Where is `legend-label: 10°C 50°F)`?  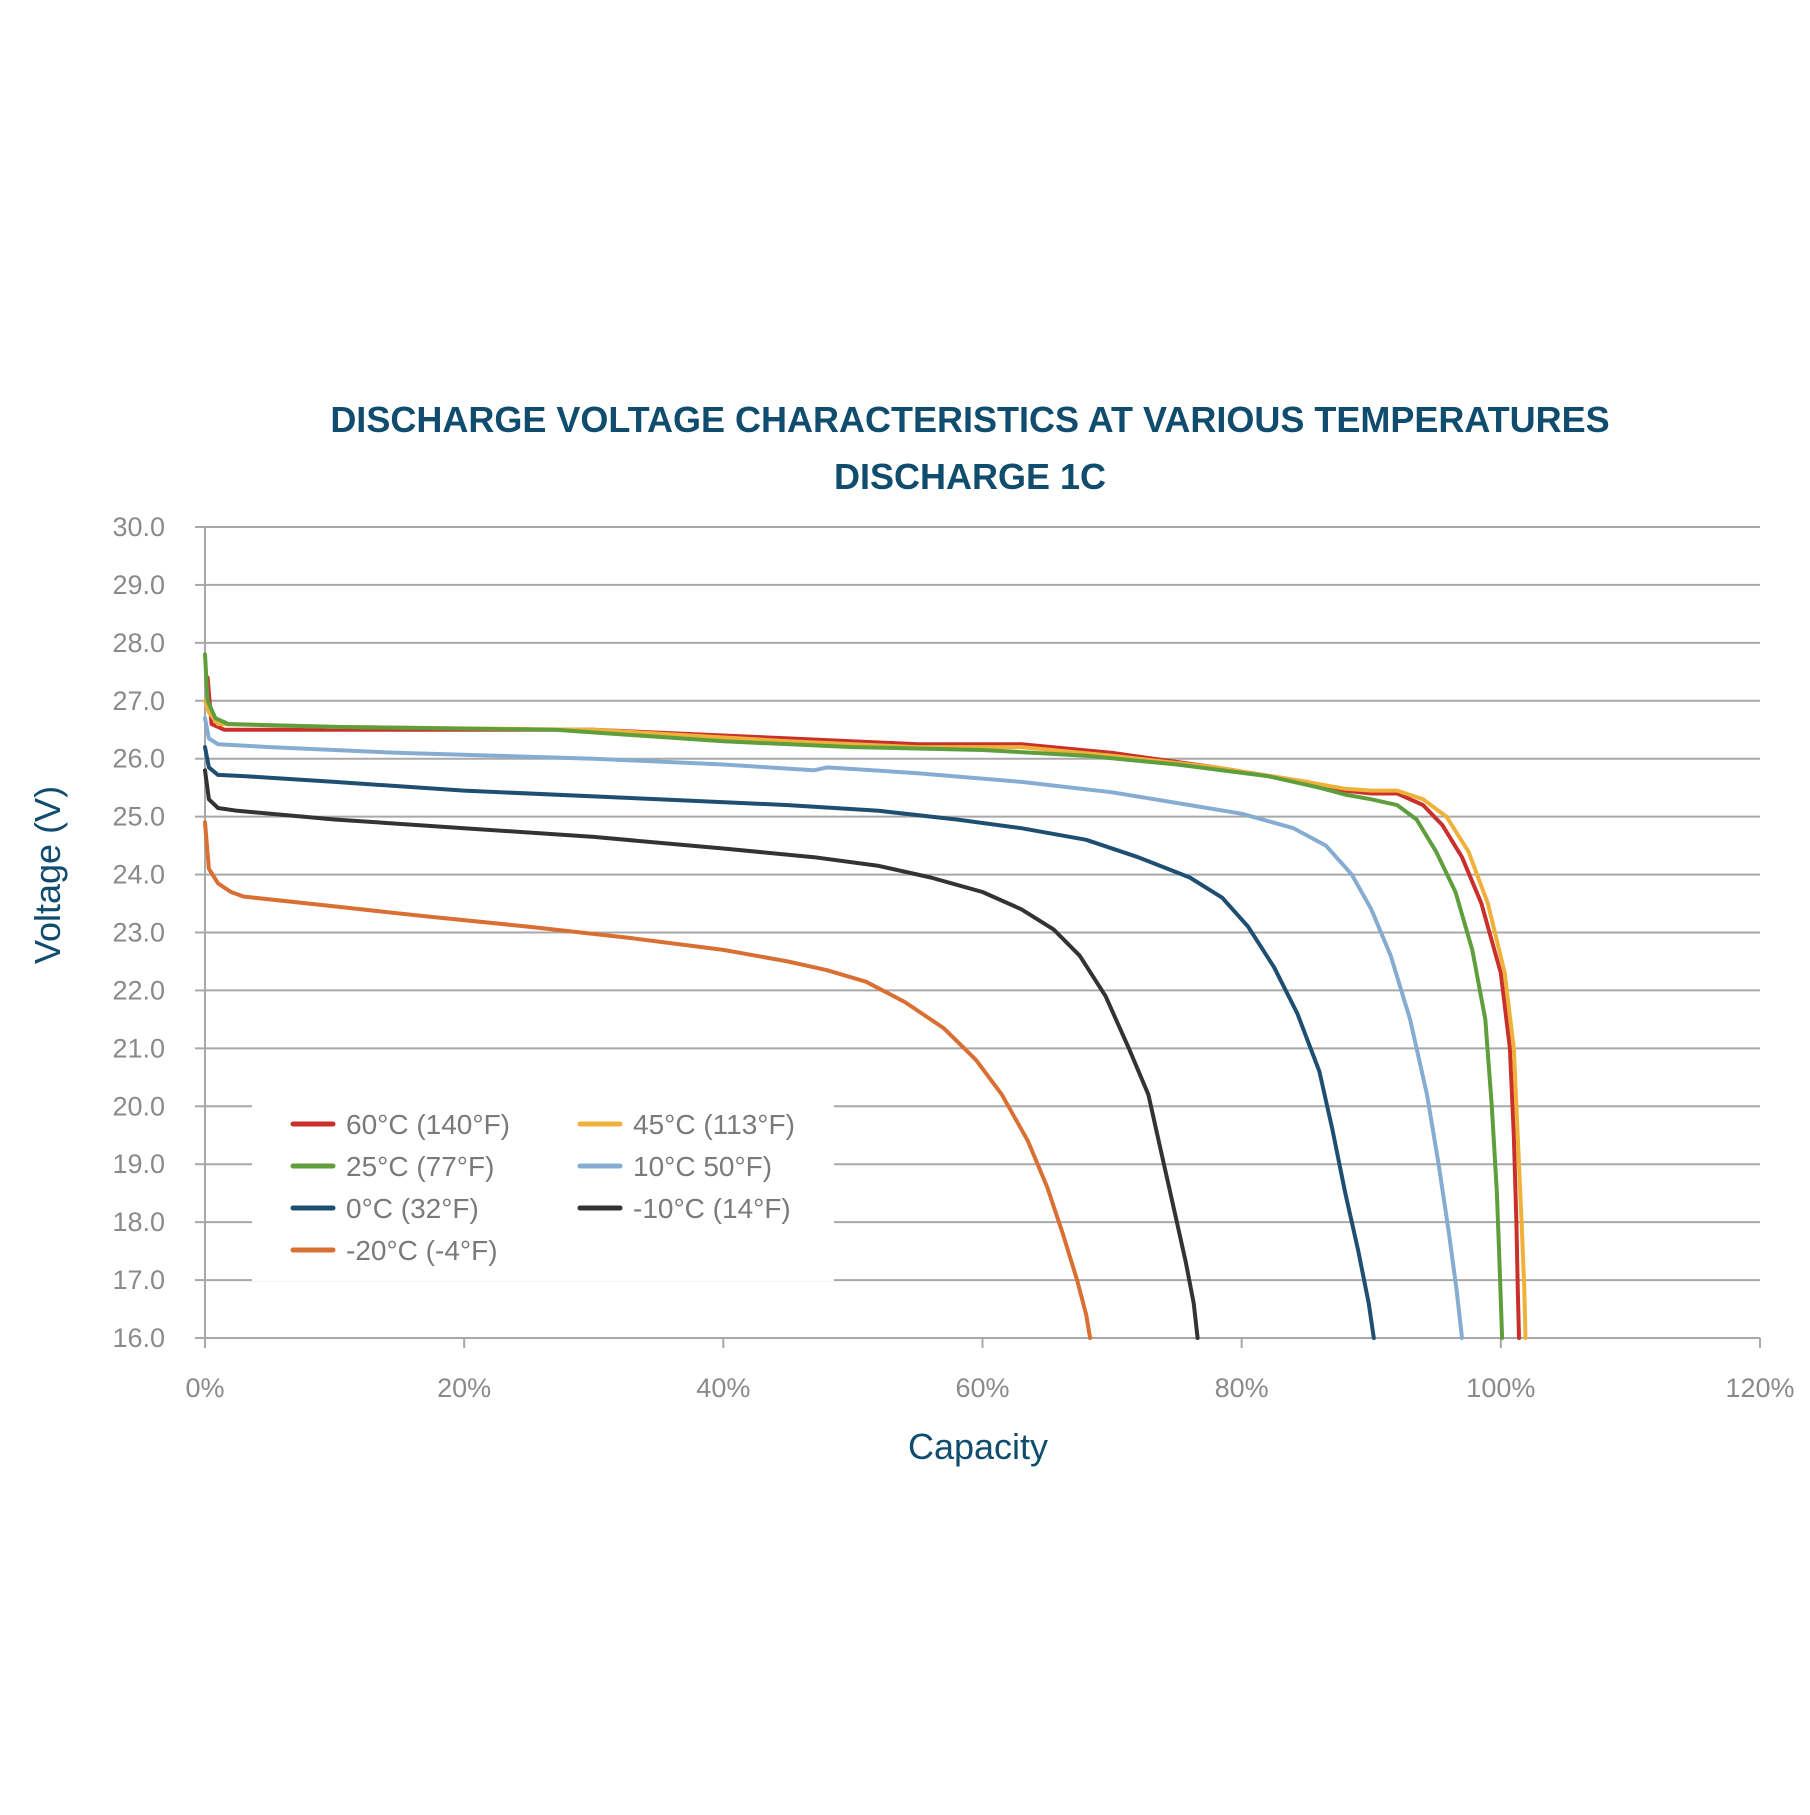 legend-label: 10°C 50°F) is located at coordinates (702, 1166).